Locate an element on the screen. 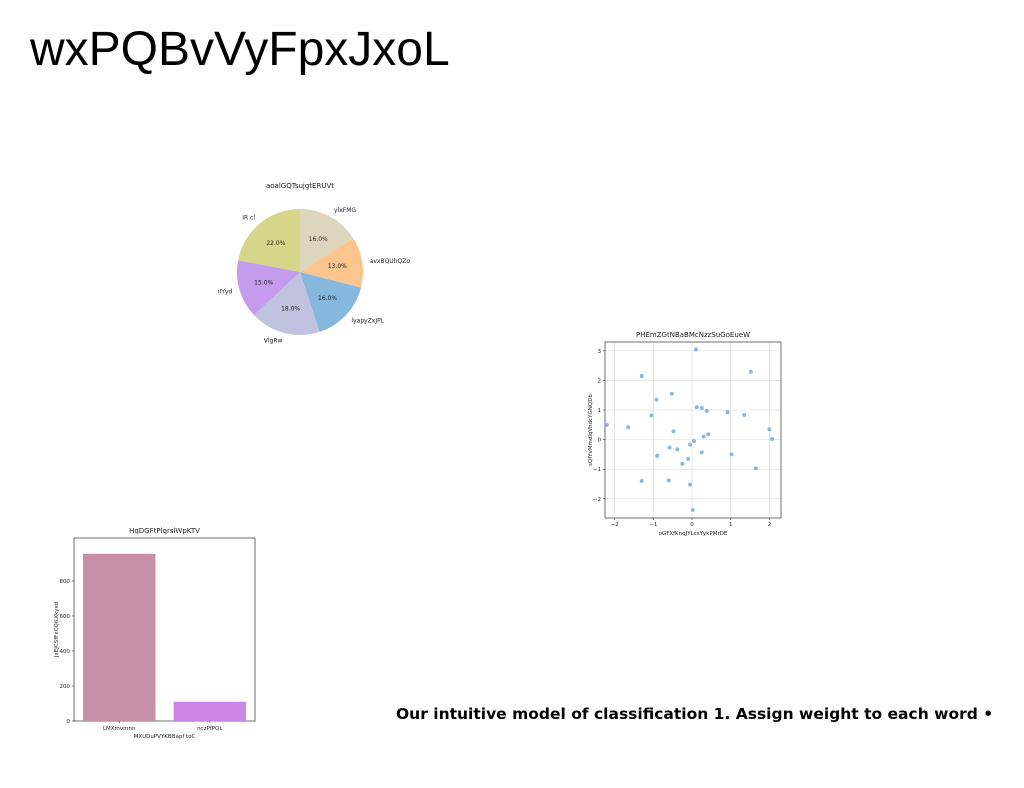 Image resolution: width=1024 pixels, height=788 pixels. pie-label: ylxFMG is located at coordinates (345, 210).